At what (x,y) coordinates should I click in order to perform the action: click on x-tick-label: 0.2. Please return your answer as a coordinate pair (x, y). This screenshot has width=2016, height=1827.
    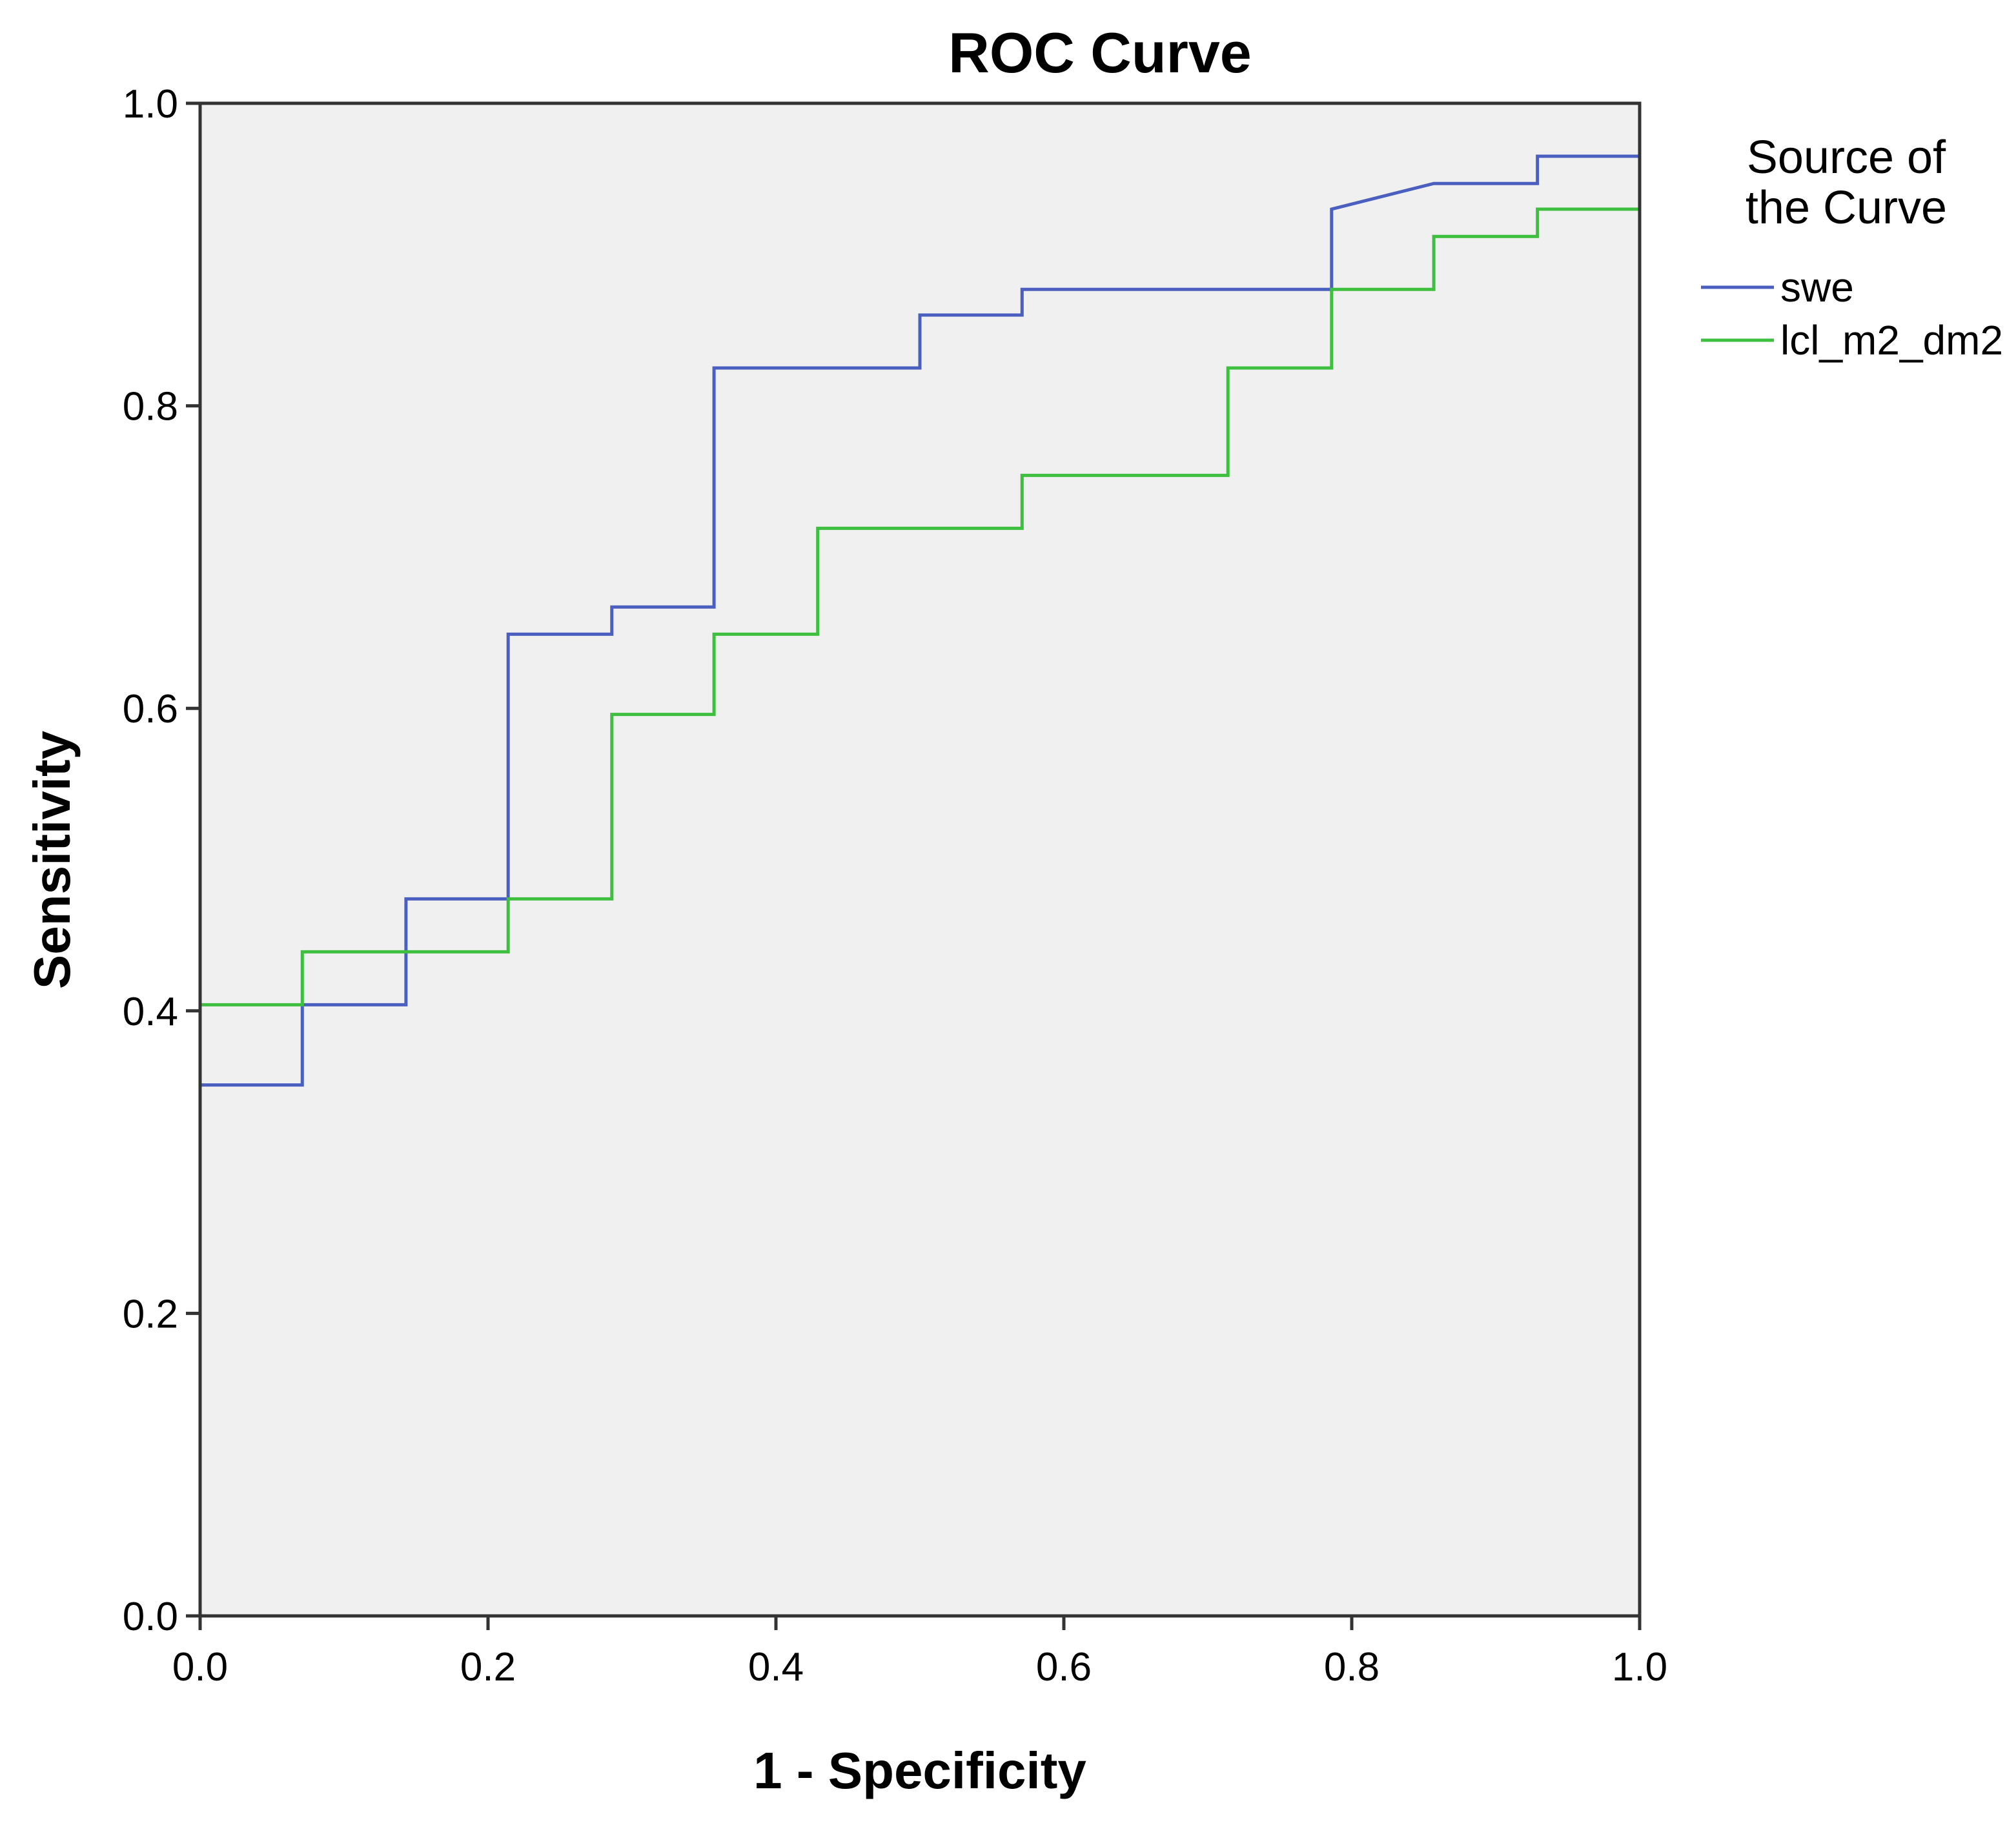
    Looking at the image, I should click on (488, 1667).